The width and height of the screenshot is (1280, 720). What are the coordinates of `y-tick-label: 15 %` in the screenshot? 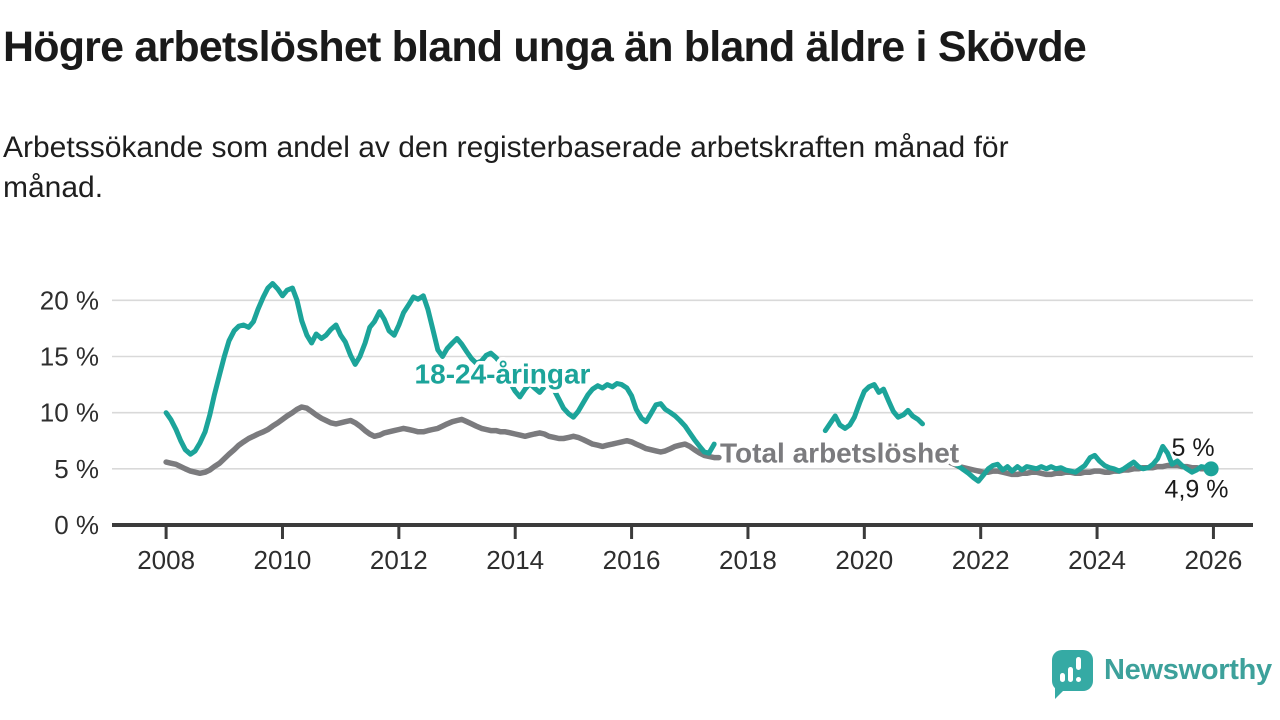 It's located at (69, 356).